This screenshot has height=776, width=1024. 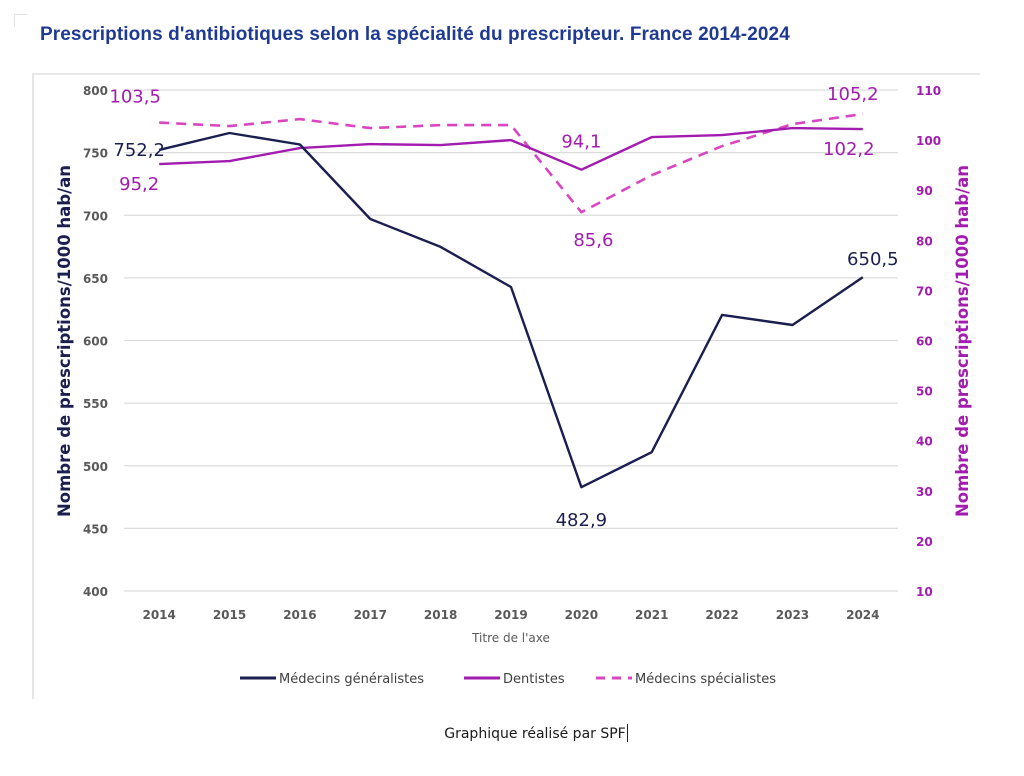 What do you see at coordinates (924, 291) in the screenshot?
I see `right-axis-tick-label: 70` at bounding box center [924, 291].